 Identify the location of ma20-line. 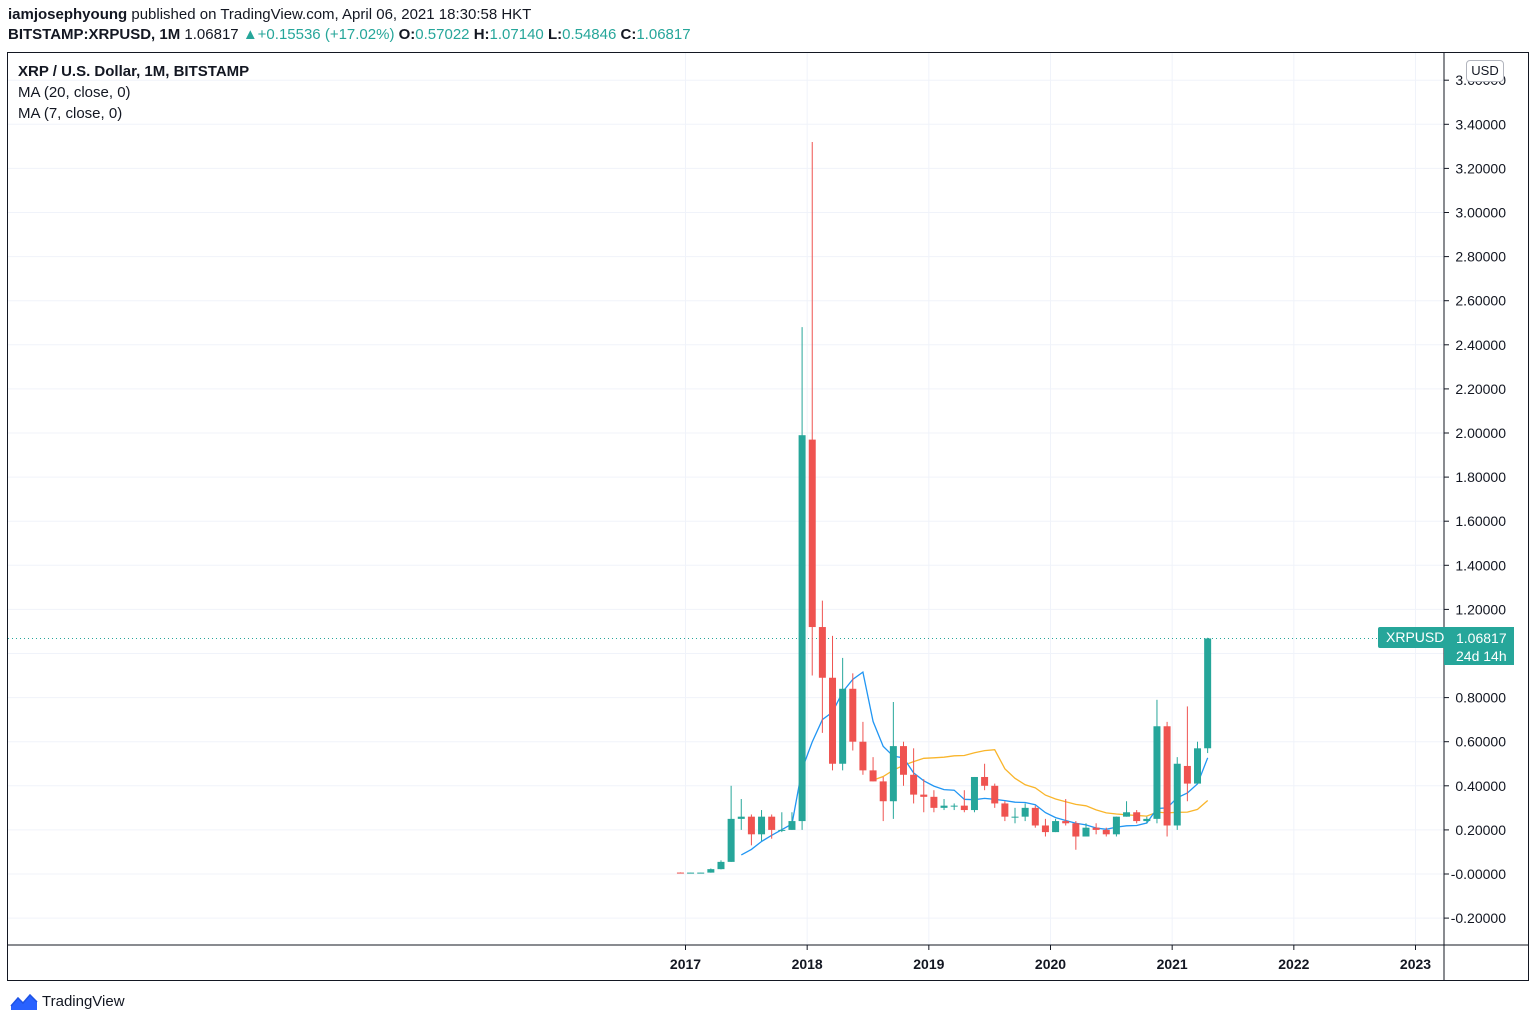
(1040, 783).